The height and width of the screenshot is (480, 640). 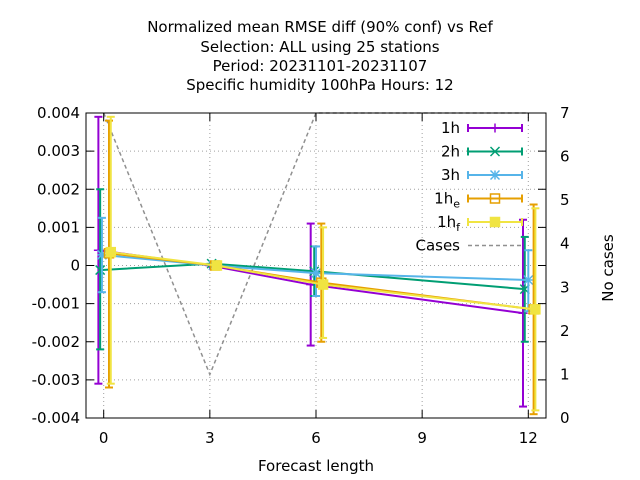 What do you see at coordinates (56, 380) in the screenshot?
I see `y-tick-label-7: -0.003` at bounding box center [56, 380].